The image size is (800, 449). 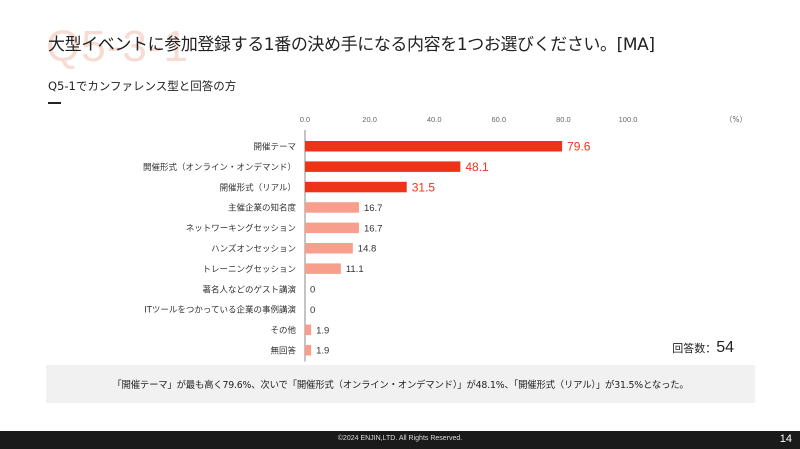 I want to click on category-label: 開催形式（リアル）, so click(x=258, y=187).